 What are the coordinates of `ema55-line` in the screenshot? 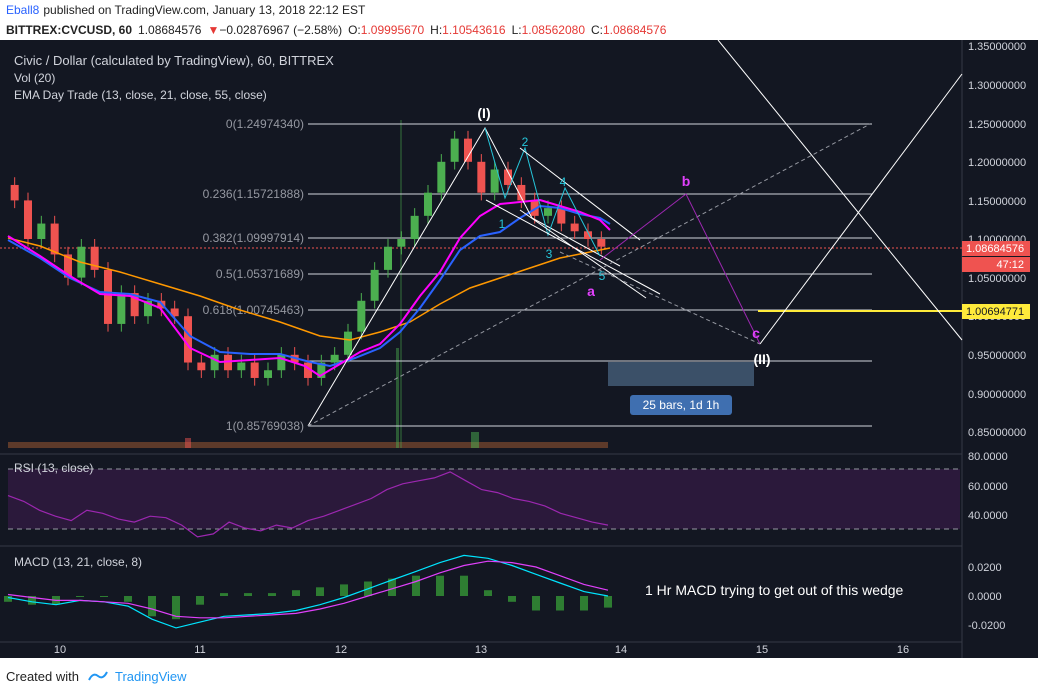 It's located at (309, 289).